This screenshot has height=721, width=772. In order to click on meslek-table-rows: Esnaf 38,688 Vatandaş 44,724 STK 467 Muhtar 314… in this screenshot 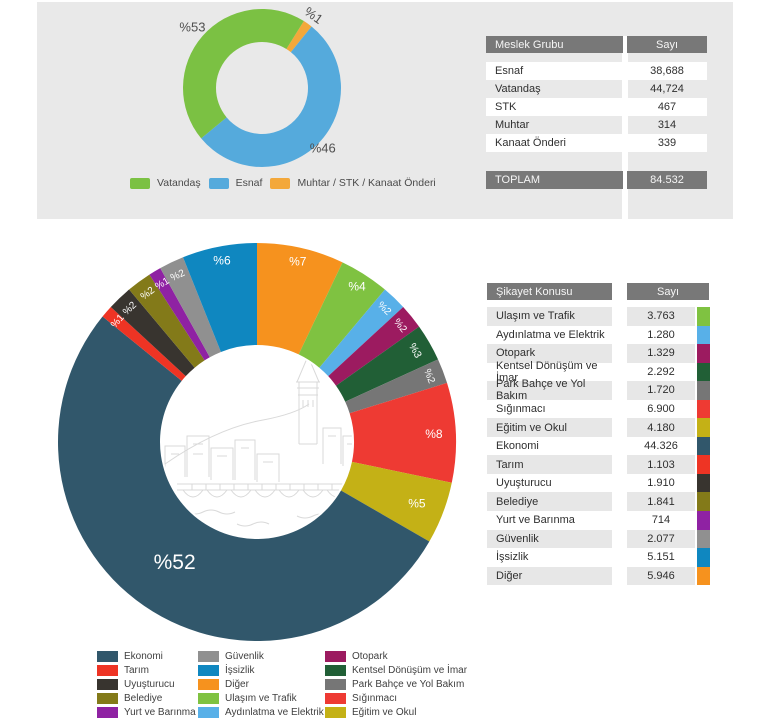, I will do `click(596, 107)`.